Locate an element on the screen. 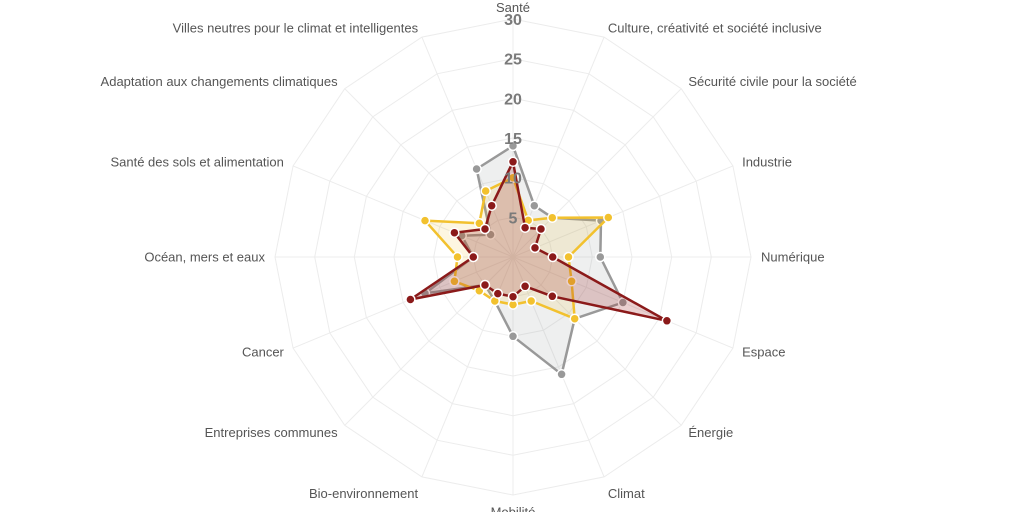  axis-label: Cancer is located at coordinates (263, 351).